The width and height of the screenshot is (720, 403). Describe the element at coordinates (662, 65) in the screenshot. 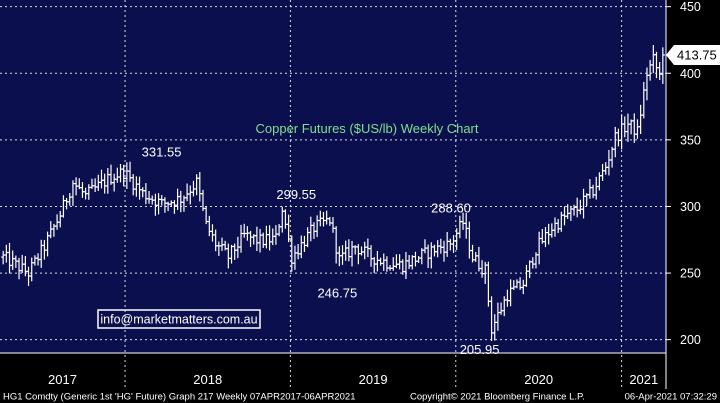

I see `price-bar` at that location.